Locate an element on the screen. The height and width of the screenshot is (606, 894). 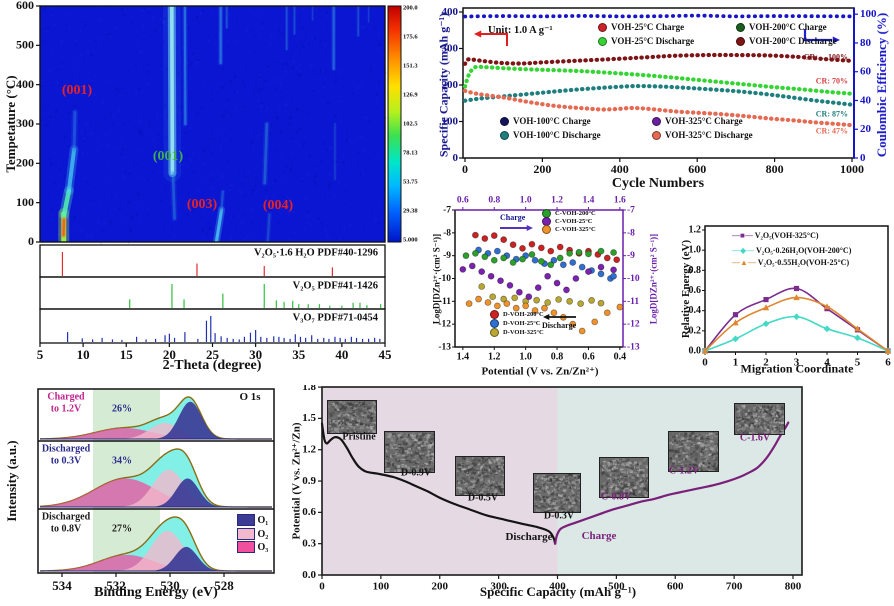
cycling-legend-item: VOH-325°C Charge is located at coordinates (697, 121).